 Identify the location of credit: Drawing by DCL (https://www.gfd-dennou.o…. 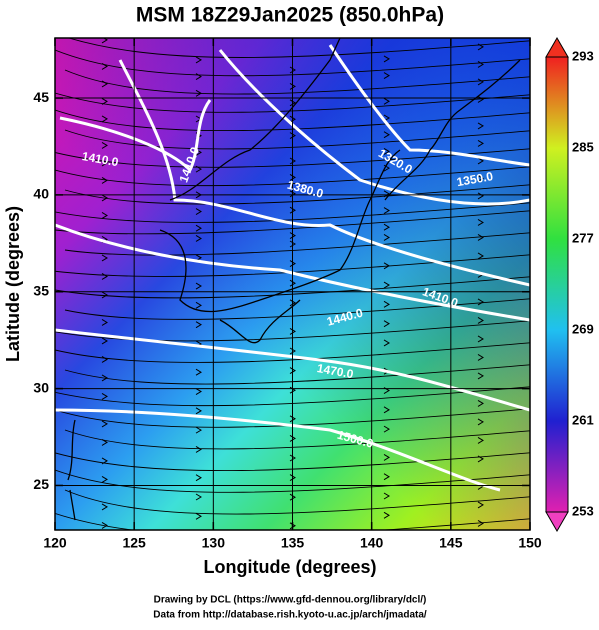
(290, 600).